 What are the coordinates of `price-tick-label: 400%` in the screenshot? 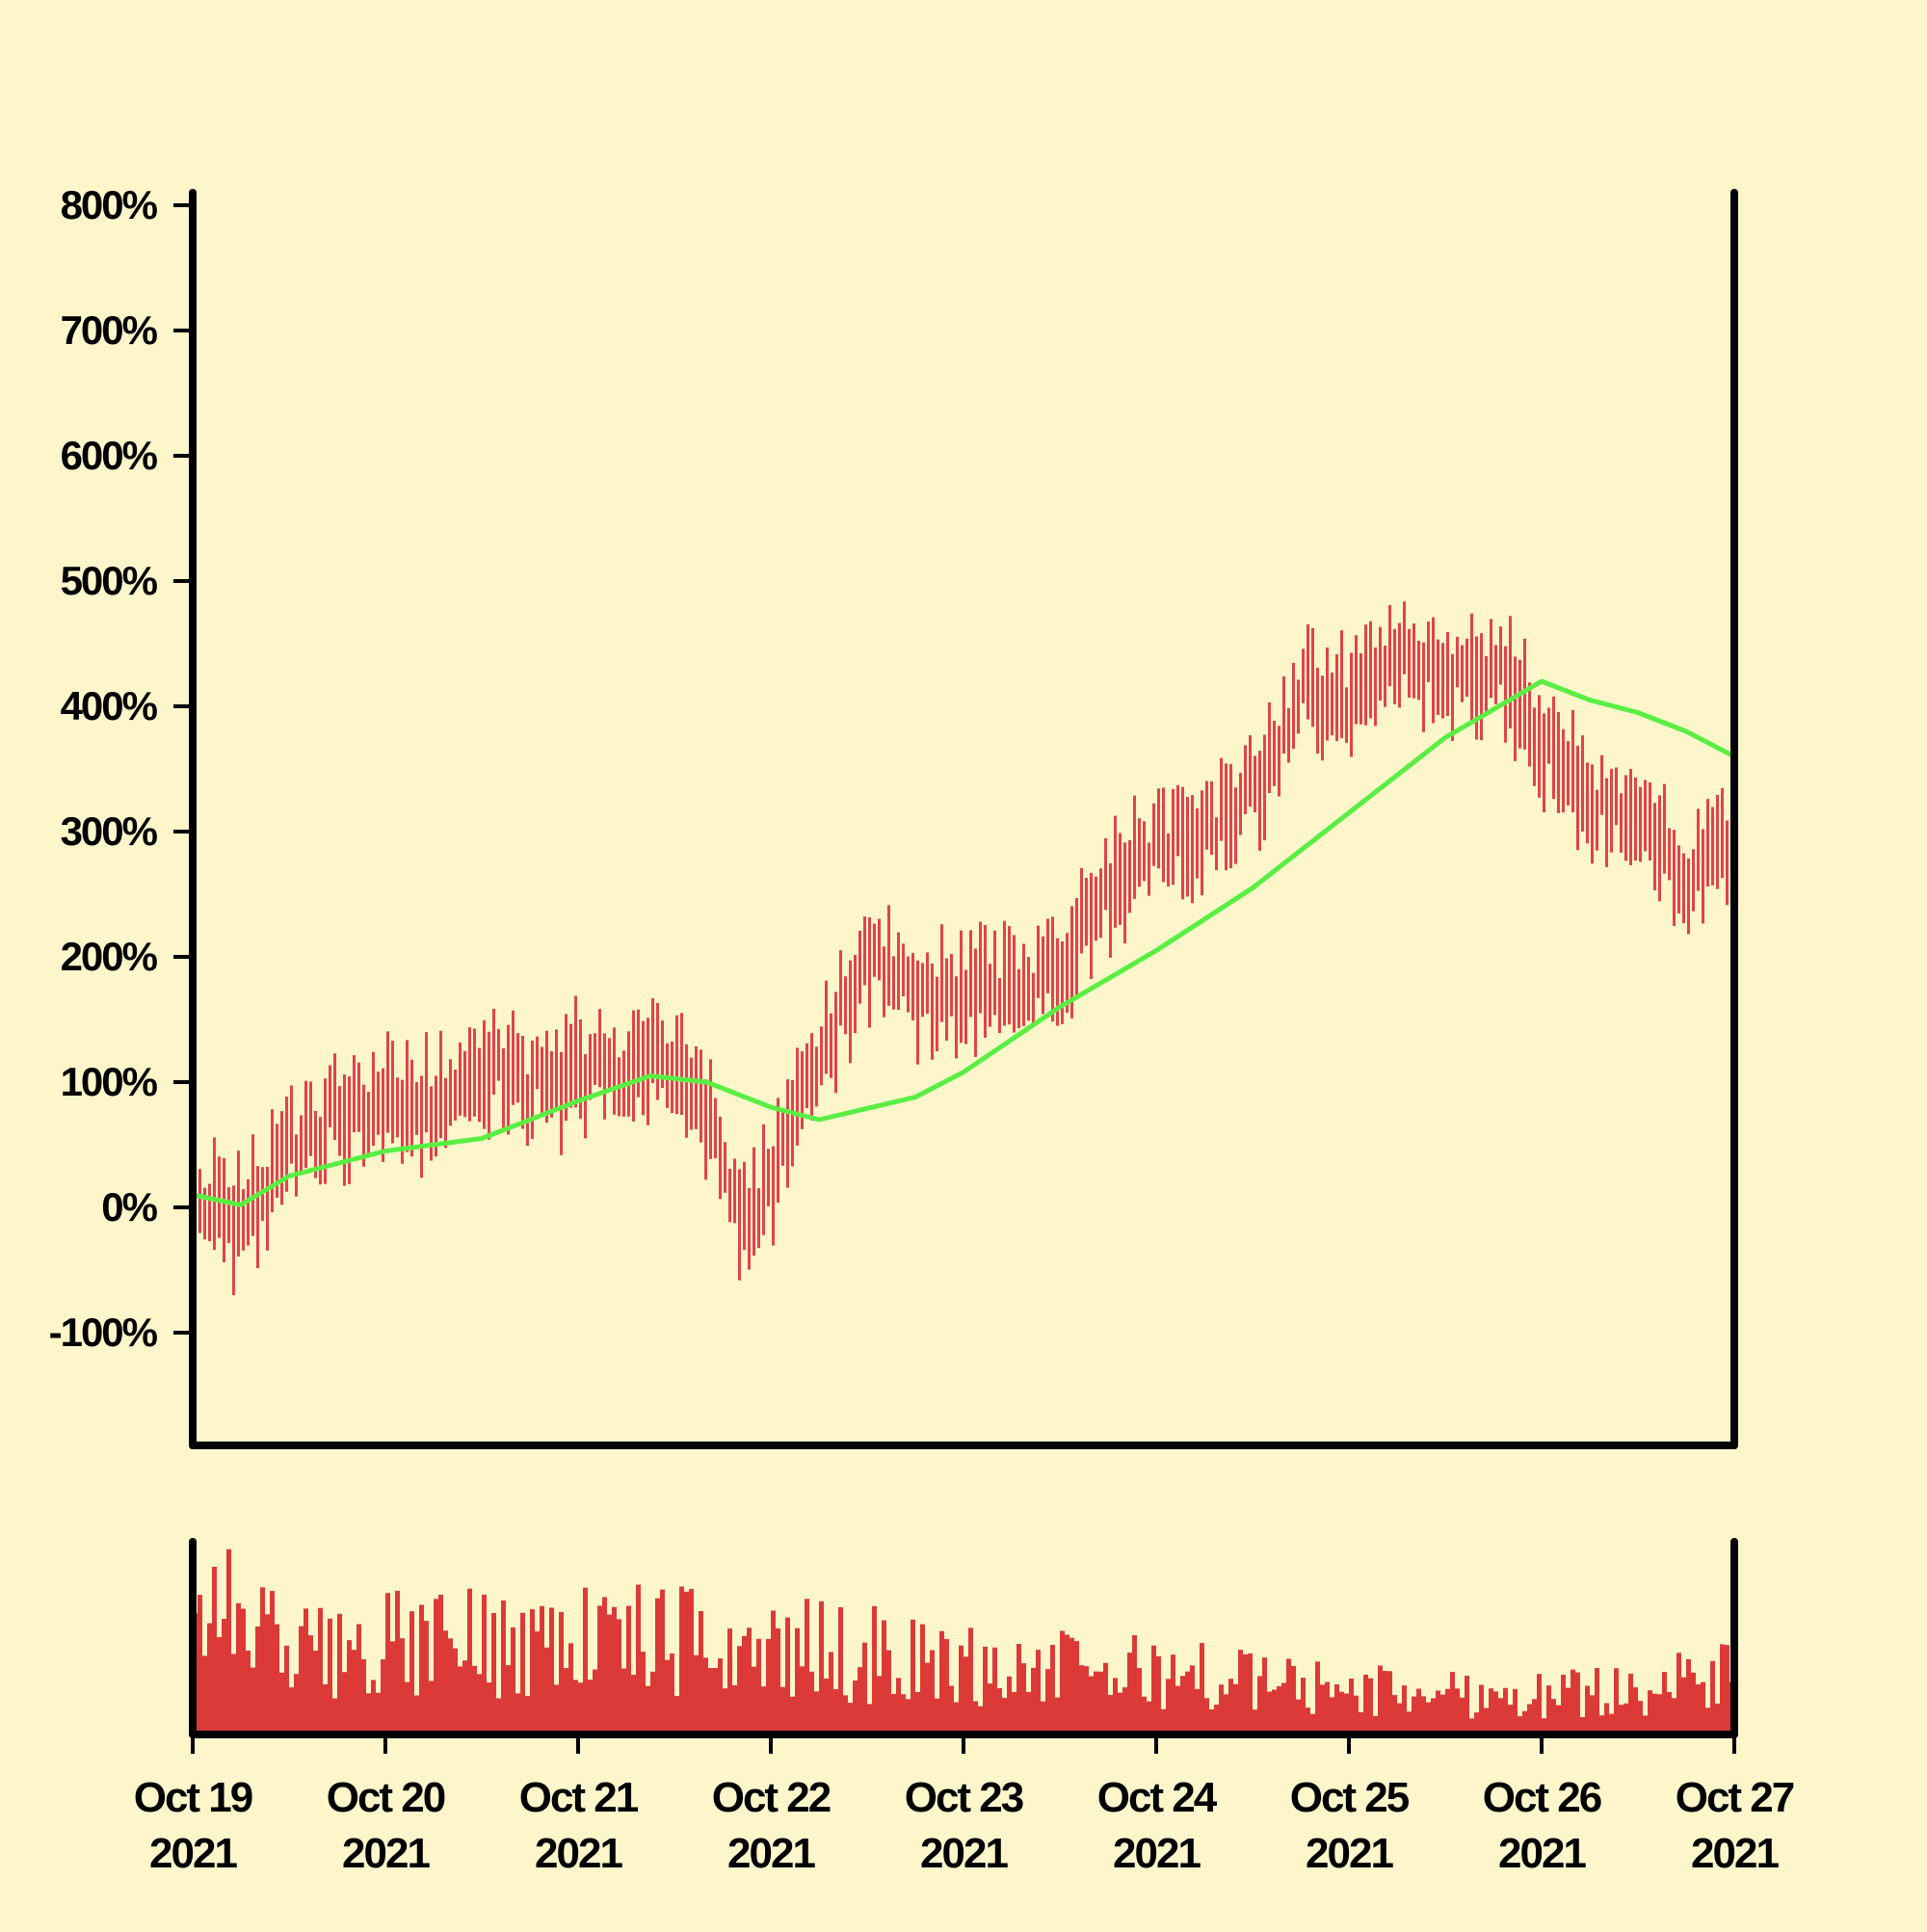 It's located at (109, 705).